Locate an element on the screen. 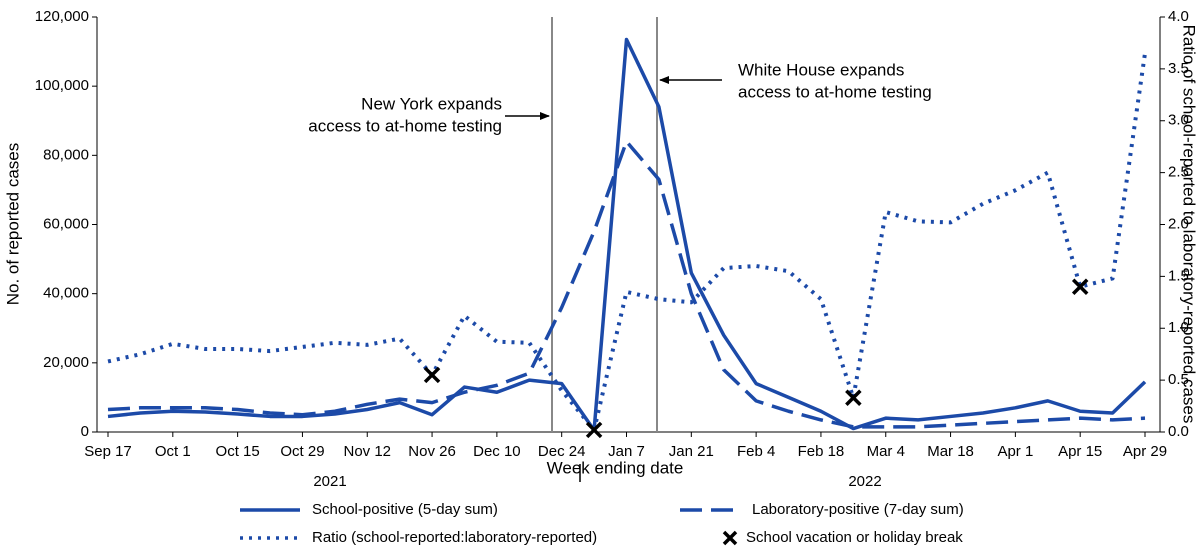  x-tick-label: Apr 29 is located at coordinates (1145, 451).